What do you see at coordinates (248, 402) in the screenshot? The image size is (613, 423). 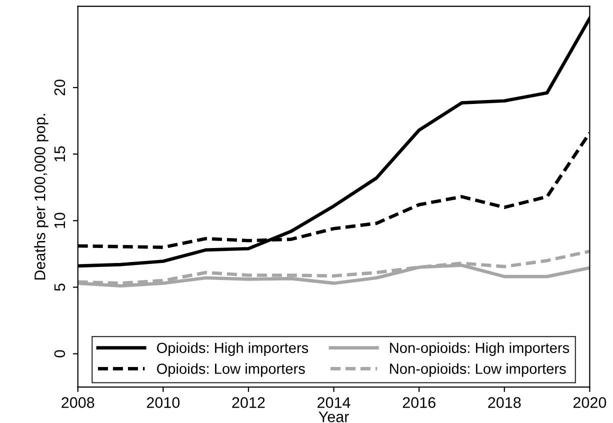 I see `x-tick-label: 2012` at bounding box center [248, 402].